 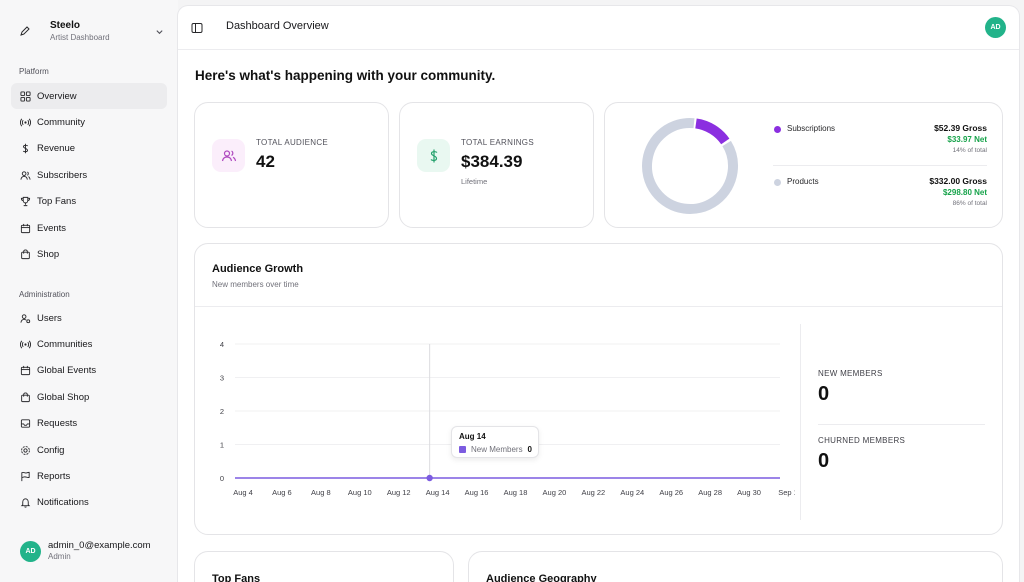 What do you see at coordinates (89, 424) in the screenshot?
I see `sidebar-item-requests: Requests` at bounding box center [89, 424].